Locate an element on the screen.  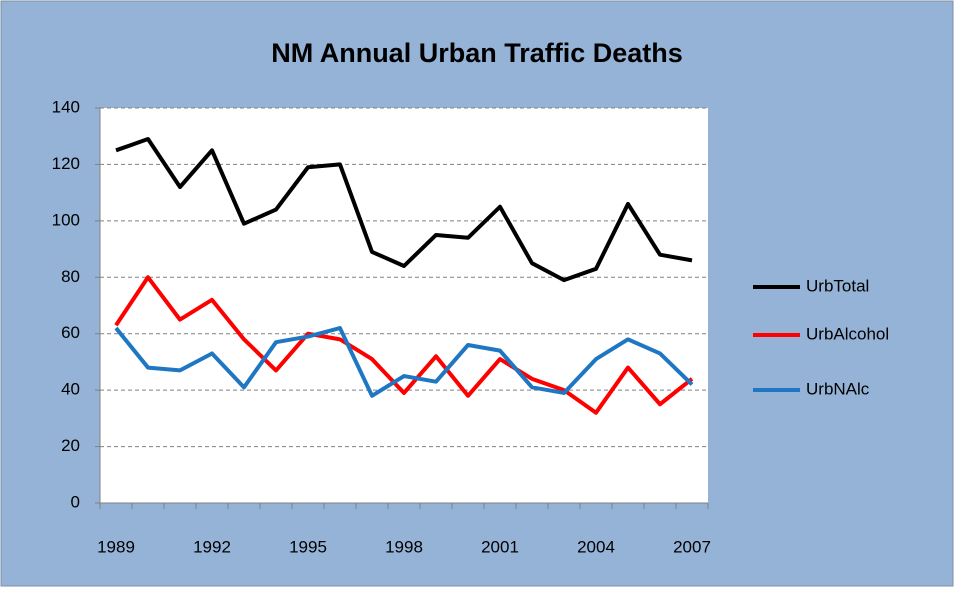
y-tick-label: 20 is located at coordinates (70, 445).